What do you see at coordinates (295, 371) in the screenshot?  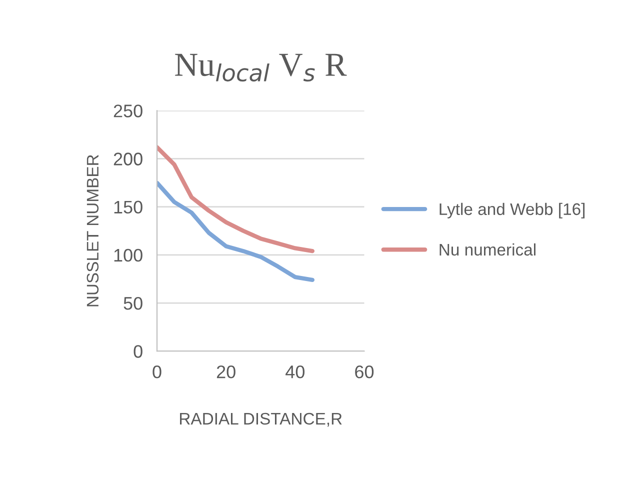 I see `x-tick-label: 40` at bounding box center [295, 371].